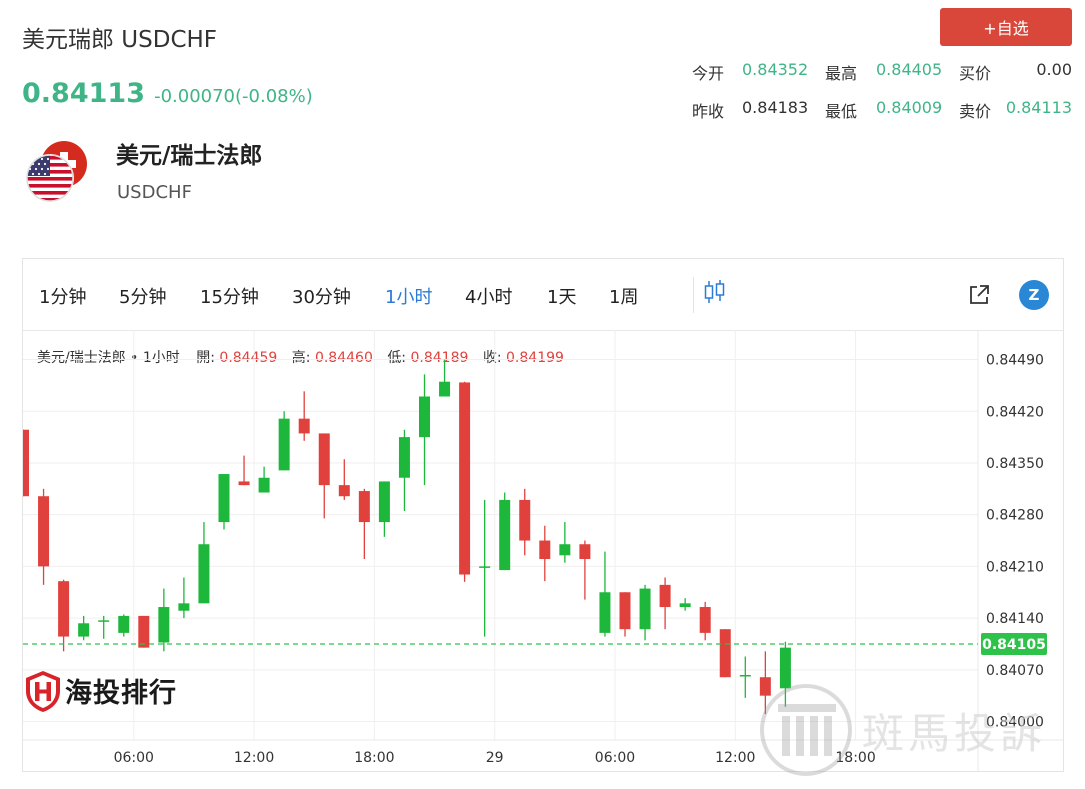  I want to click on watermark-text: 斑馬投訴, so click(954, 733).